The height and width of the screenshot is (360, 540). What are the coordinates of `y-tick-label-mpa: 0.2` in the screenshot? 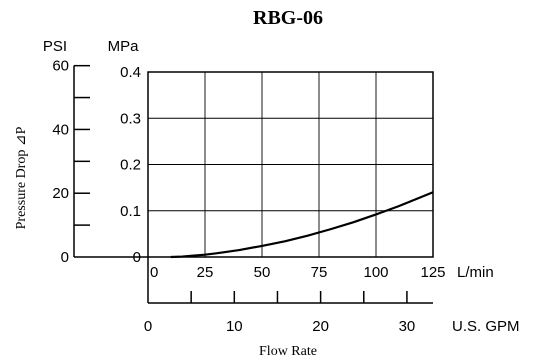 It's located at (130, 165).